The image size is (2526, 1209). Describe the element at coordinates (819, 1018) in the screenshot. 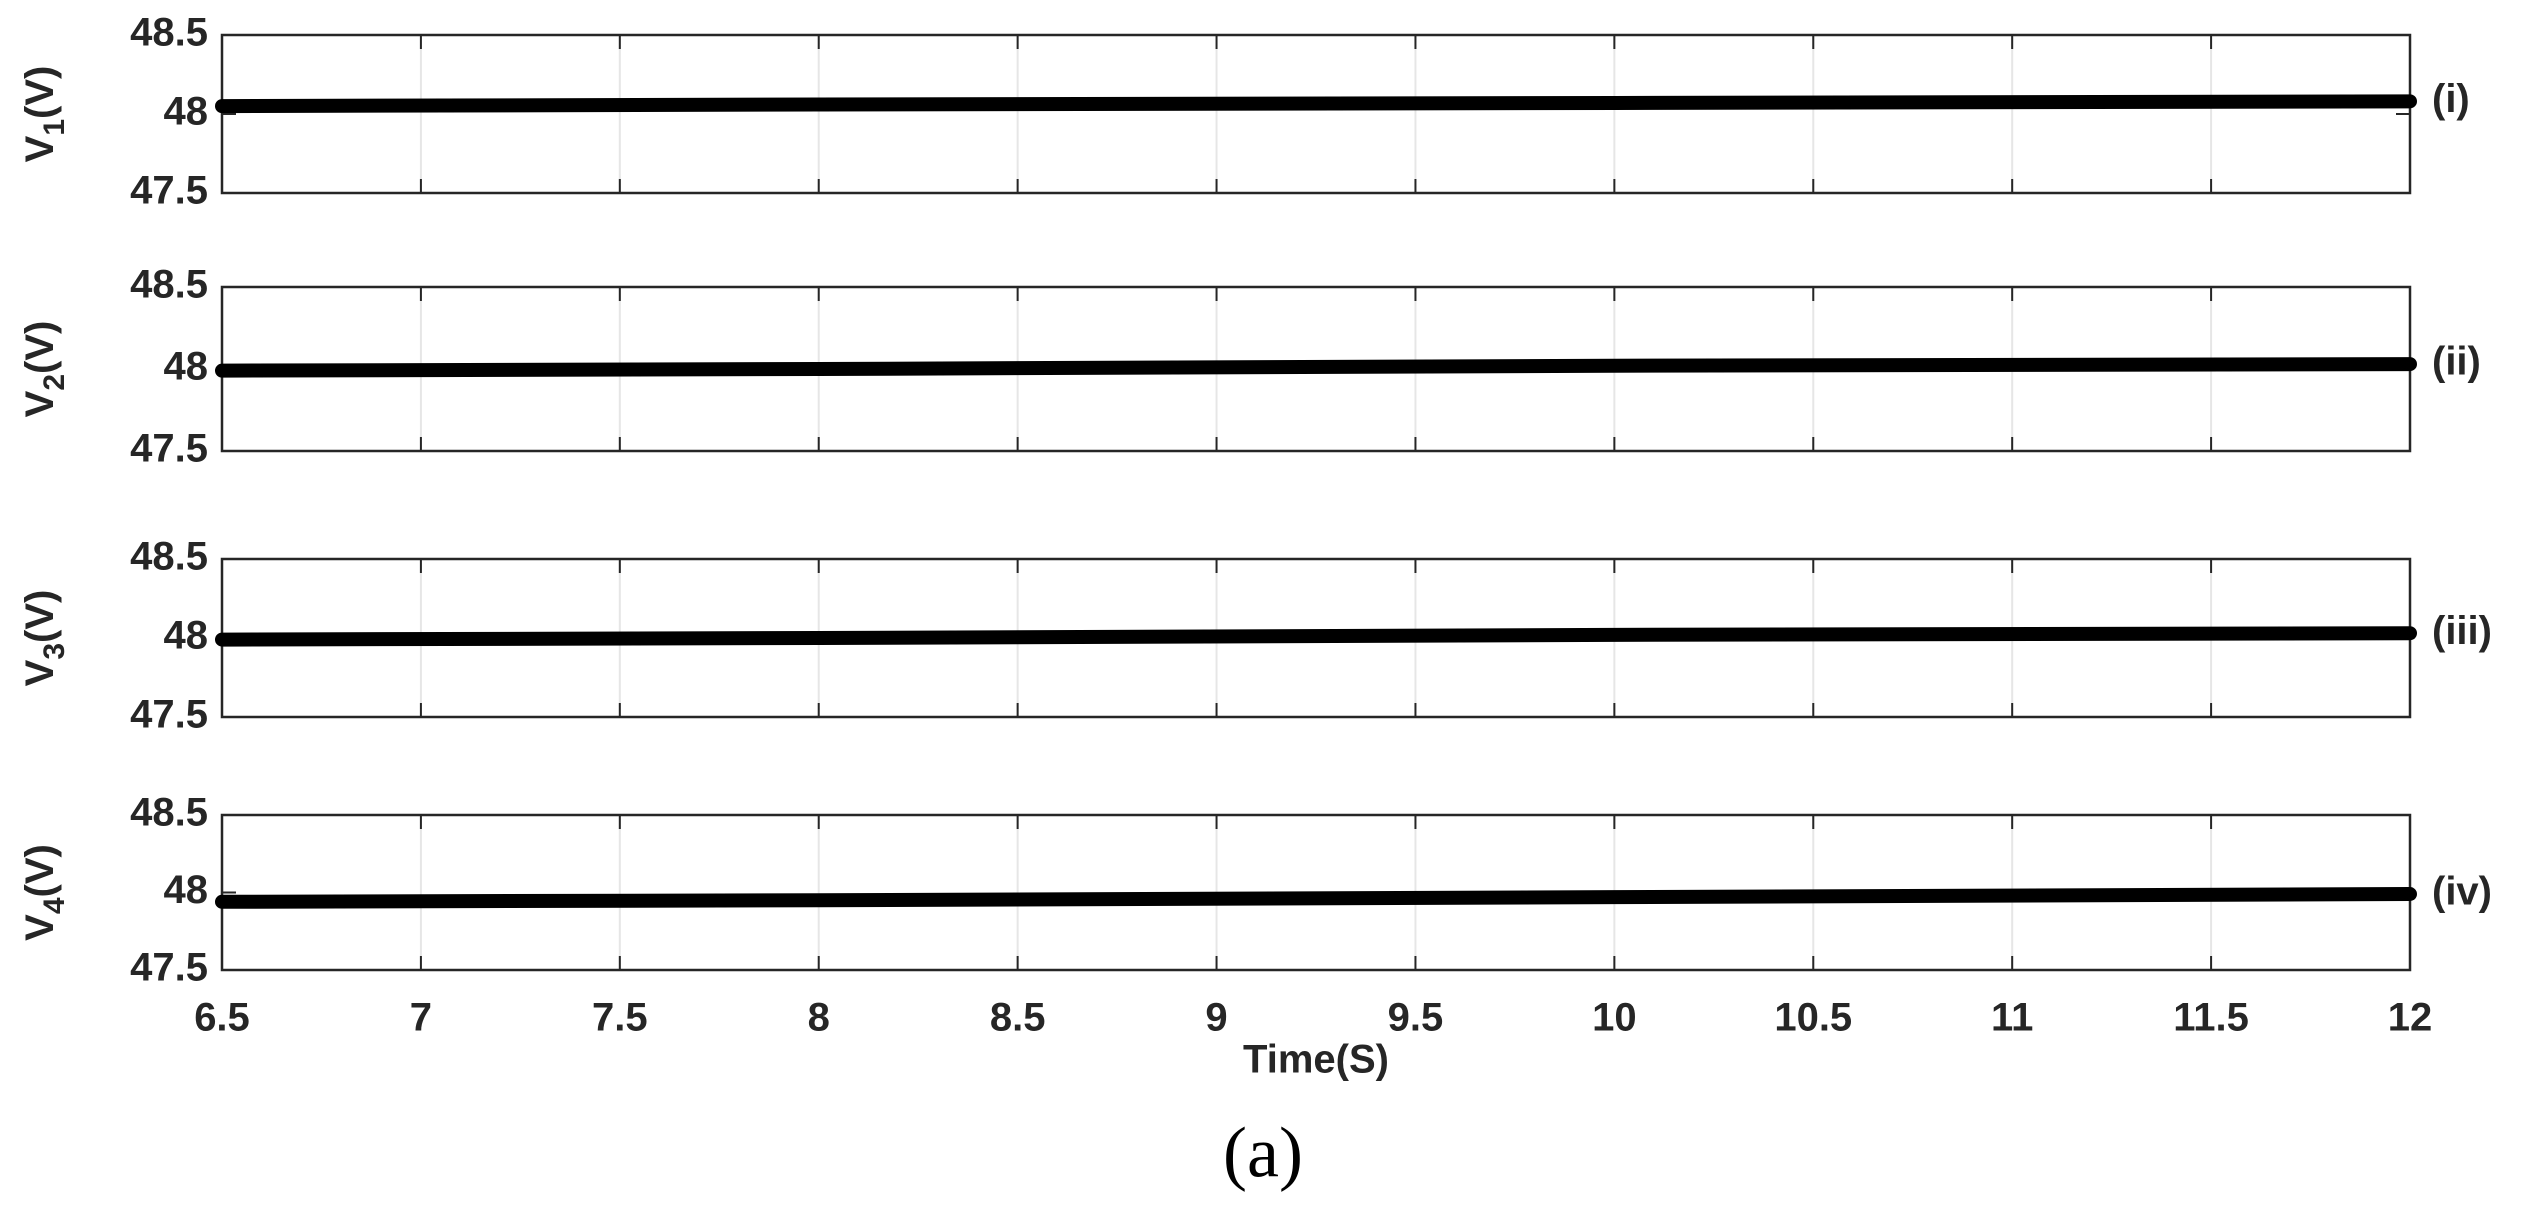

I see `x-tick-label: 8` at that location.